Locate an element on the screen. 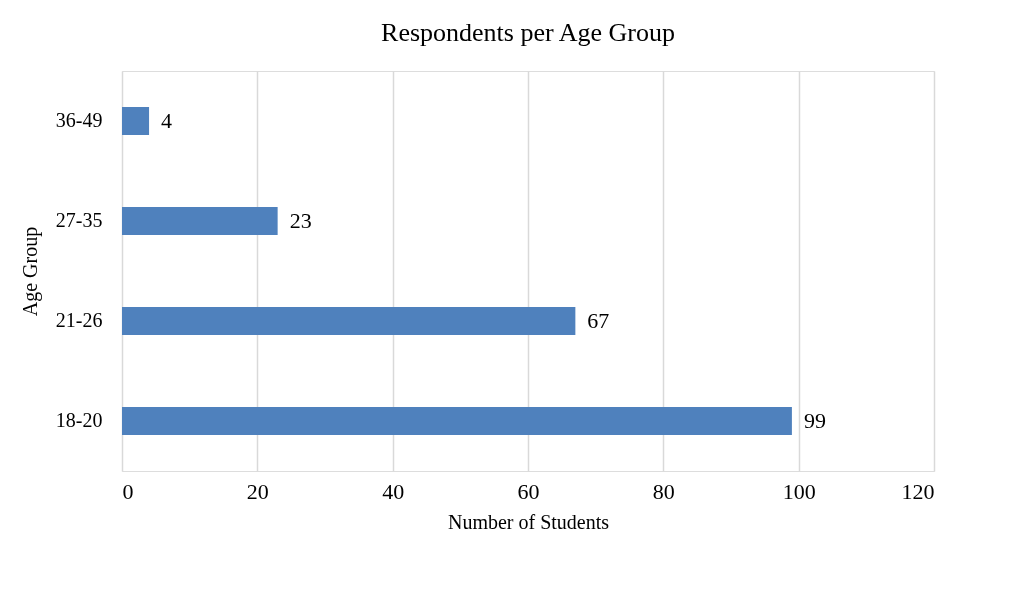 This screenshot has height=613, width=1018. chart-title: Respondents per Age Group is located at coordinates (528, 32).